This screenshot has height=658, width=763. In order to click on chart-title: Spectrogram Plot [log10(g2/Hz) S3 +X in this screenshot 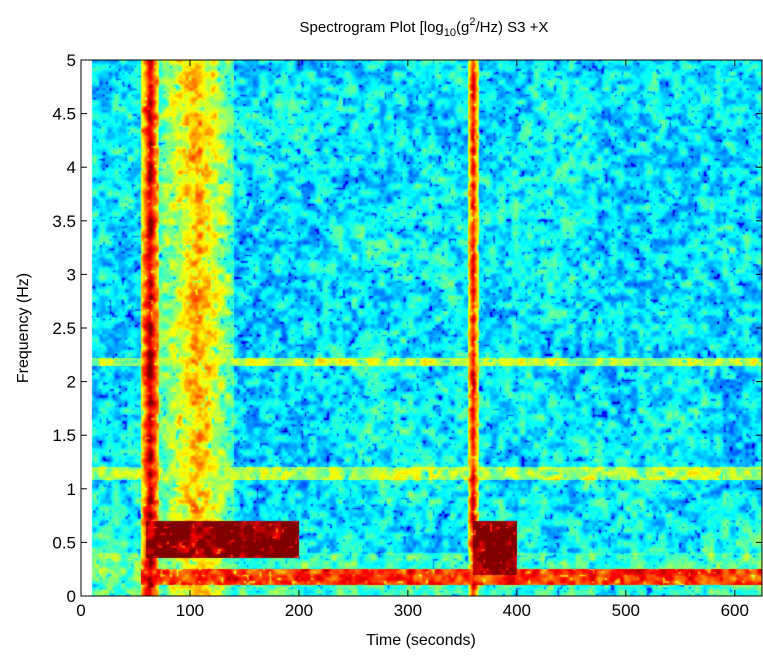, I will do `click(424, 27)`.